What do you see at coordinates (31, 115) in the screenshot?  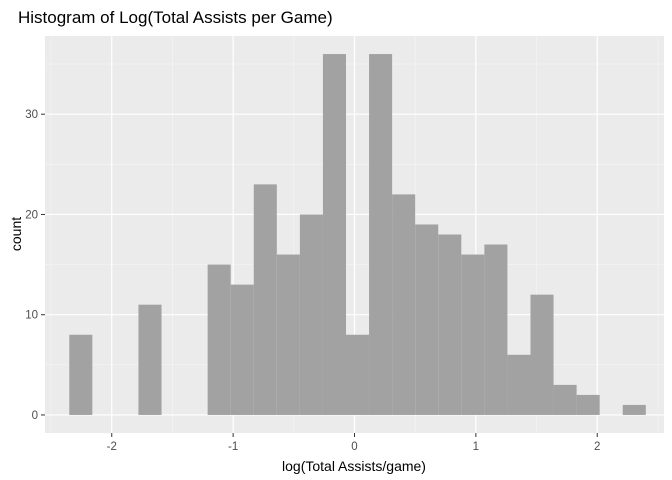 I see `y-tick-label: 30` at bounding box center [31, 115].